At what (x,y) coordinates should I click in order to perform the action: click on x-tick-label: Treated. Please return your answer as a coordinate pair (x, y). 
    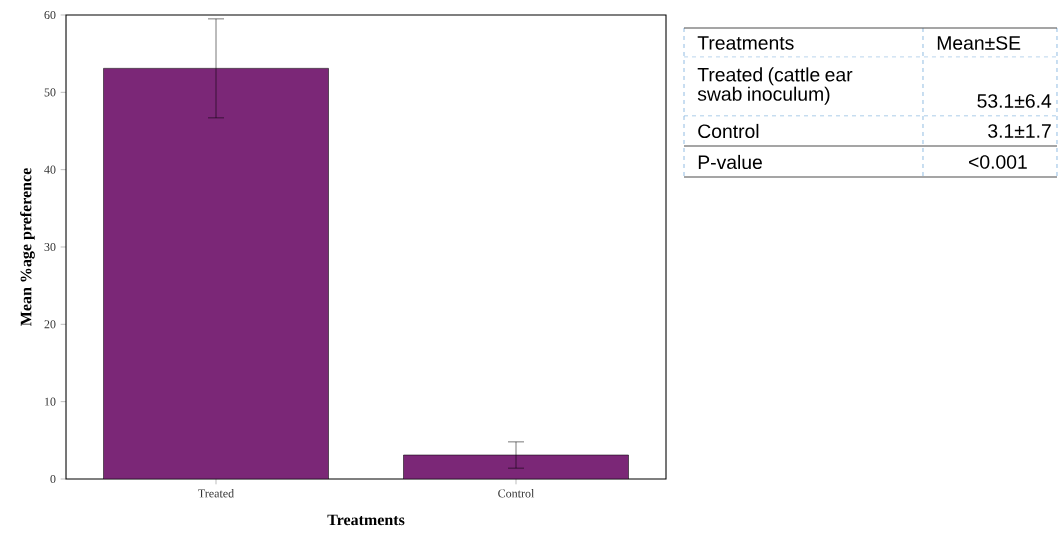
    Looking at the image, I should click on (216, 493).